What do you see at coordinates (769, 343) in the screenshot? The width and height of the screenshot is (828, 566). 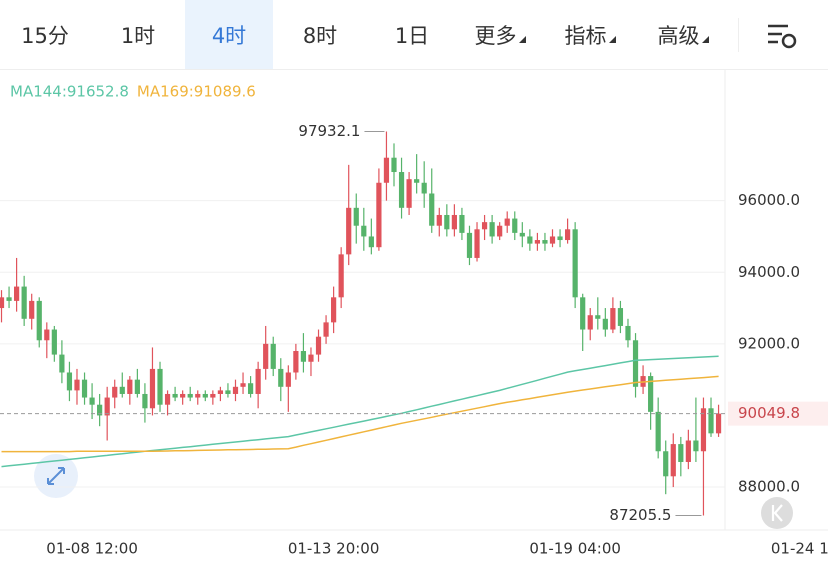 I see `y-tick-label: 92000.0` at bounding box center [769, 343].